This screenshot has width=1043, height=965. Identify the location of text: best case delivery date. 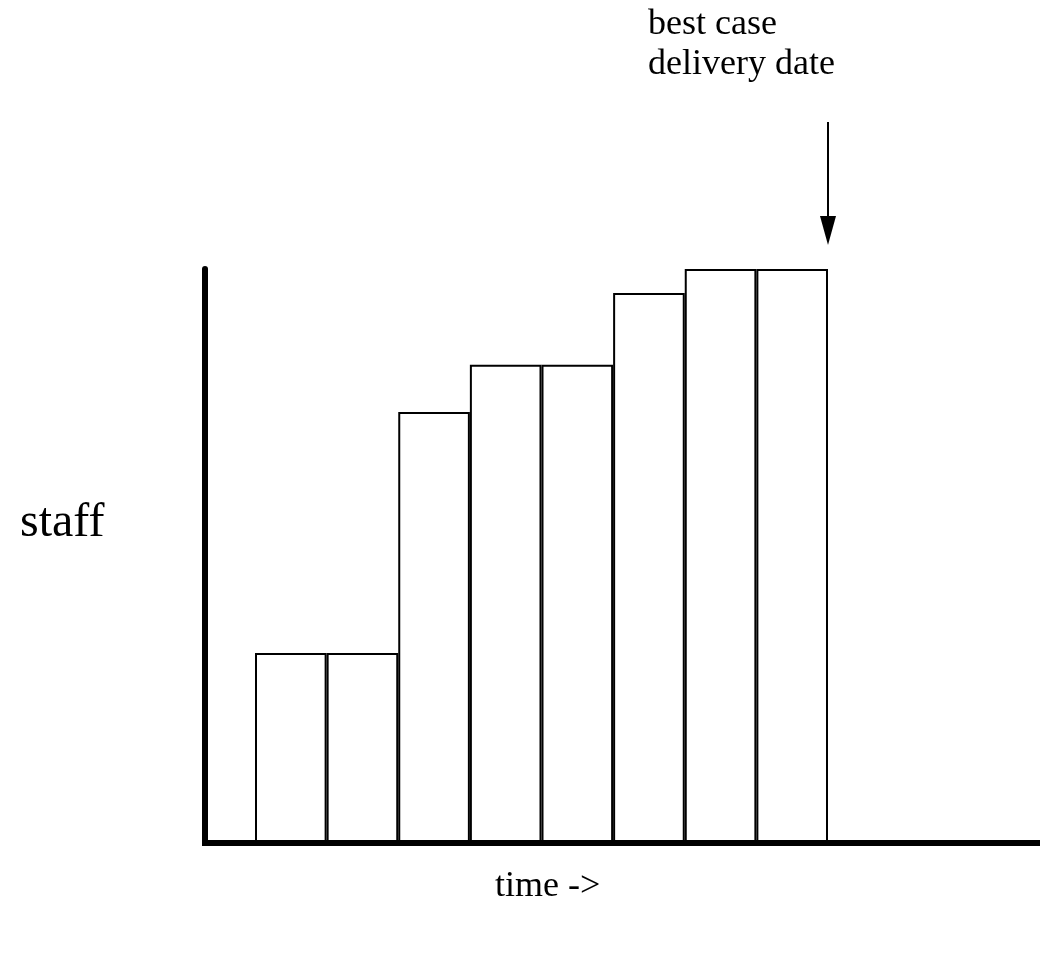
(741, 42).